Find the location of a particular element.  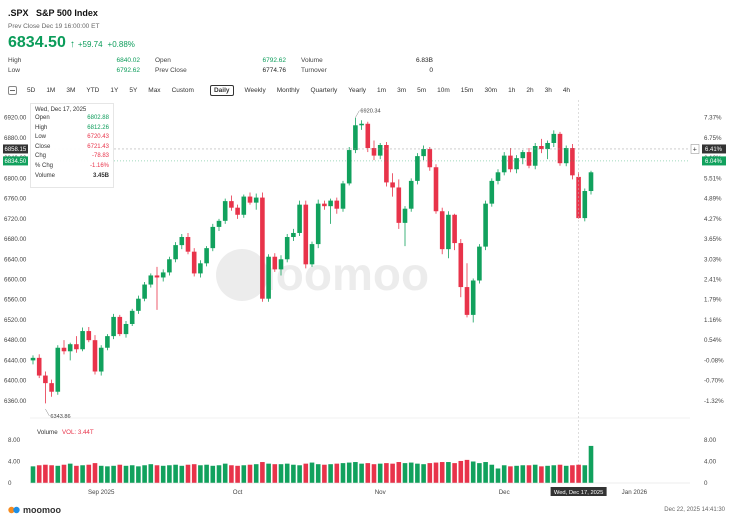

timeframe-custom: Custom is located at coordinates (182, 90).